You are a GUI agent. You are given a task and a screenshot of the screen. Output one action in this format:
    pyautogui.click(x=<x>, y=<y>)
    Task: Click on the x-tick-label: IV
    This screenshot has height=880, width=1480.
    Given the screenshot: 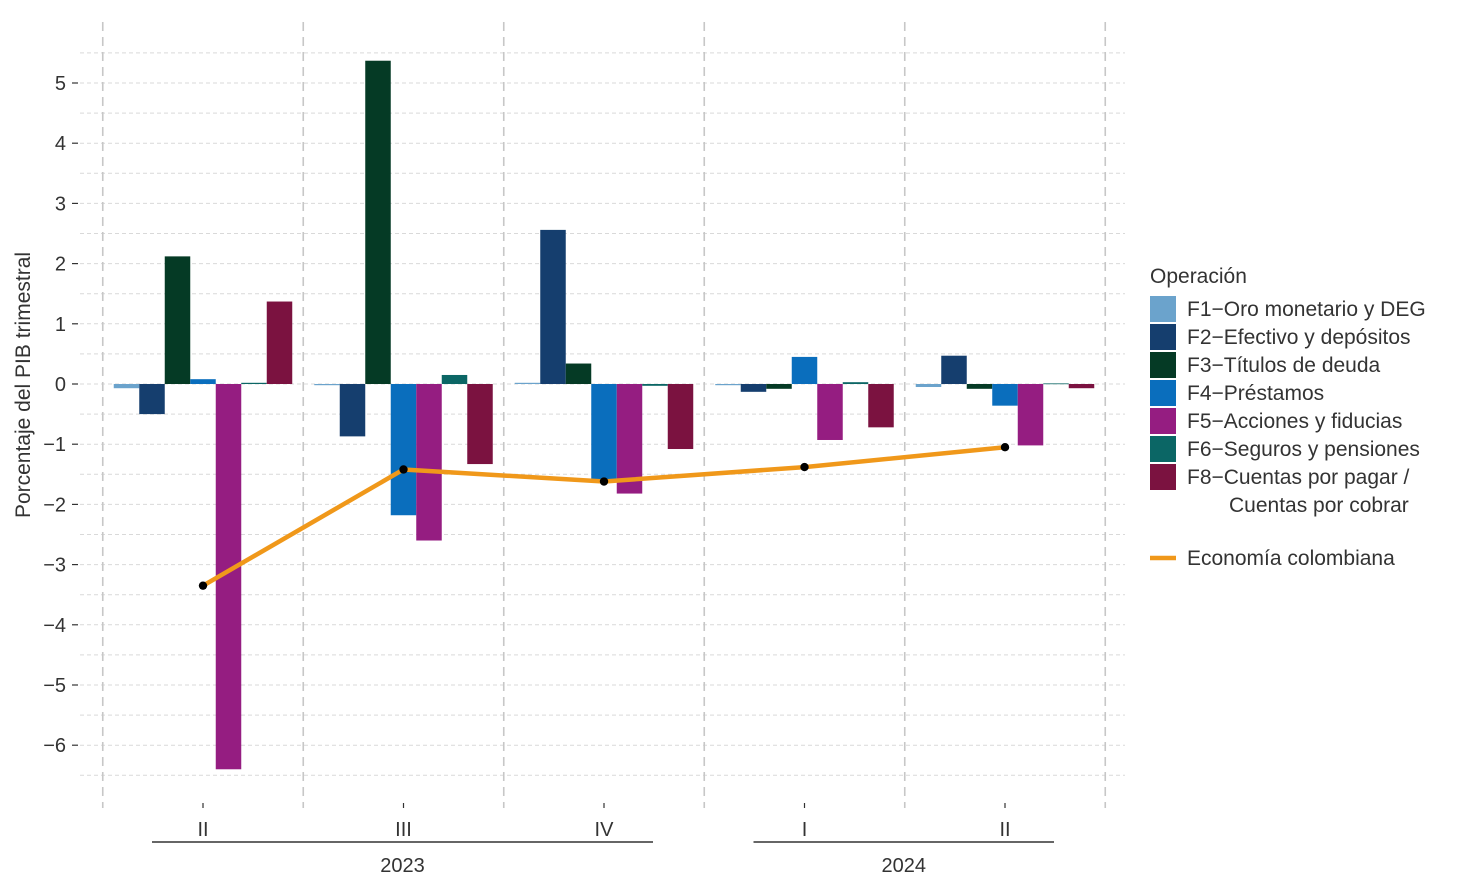 What is the action you would take?
    pyautogui.click(x=605, y=830)
    